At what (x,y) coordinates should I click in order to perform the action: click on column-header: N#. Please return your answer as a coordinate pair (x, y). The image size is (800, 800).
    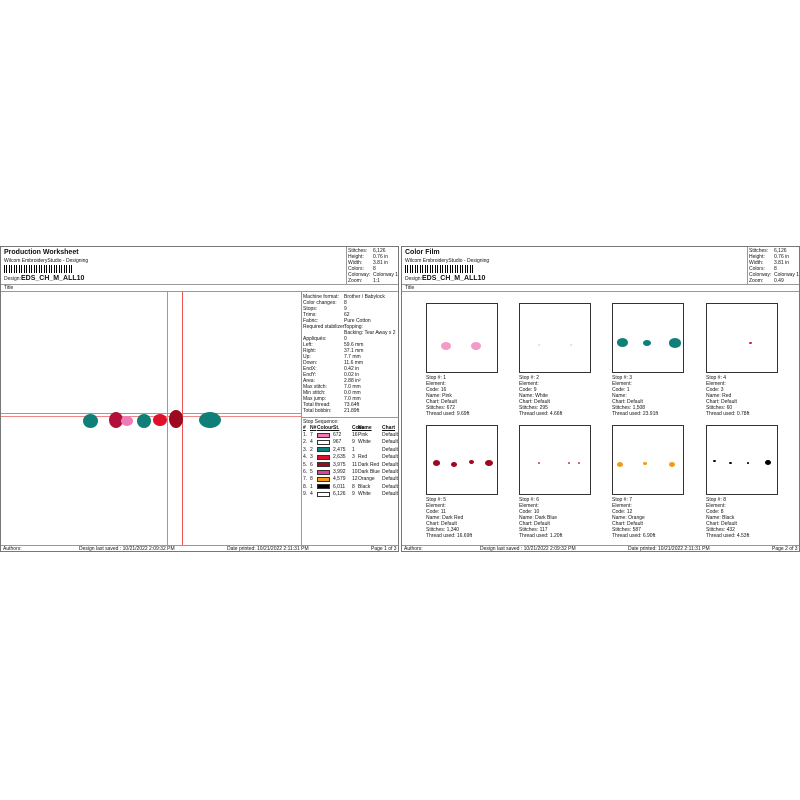
    Looking at the image, I should click on (313, 428).